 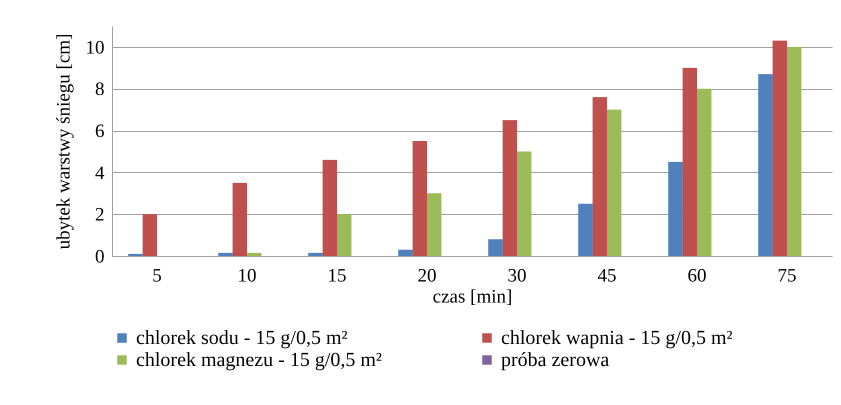 I want to click on x-tick-label: 15, so click(x=337, y=276).